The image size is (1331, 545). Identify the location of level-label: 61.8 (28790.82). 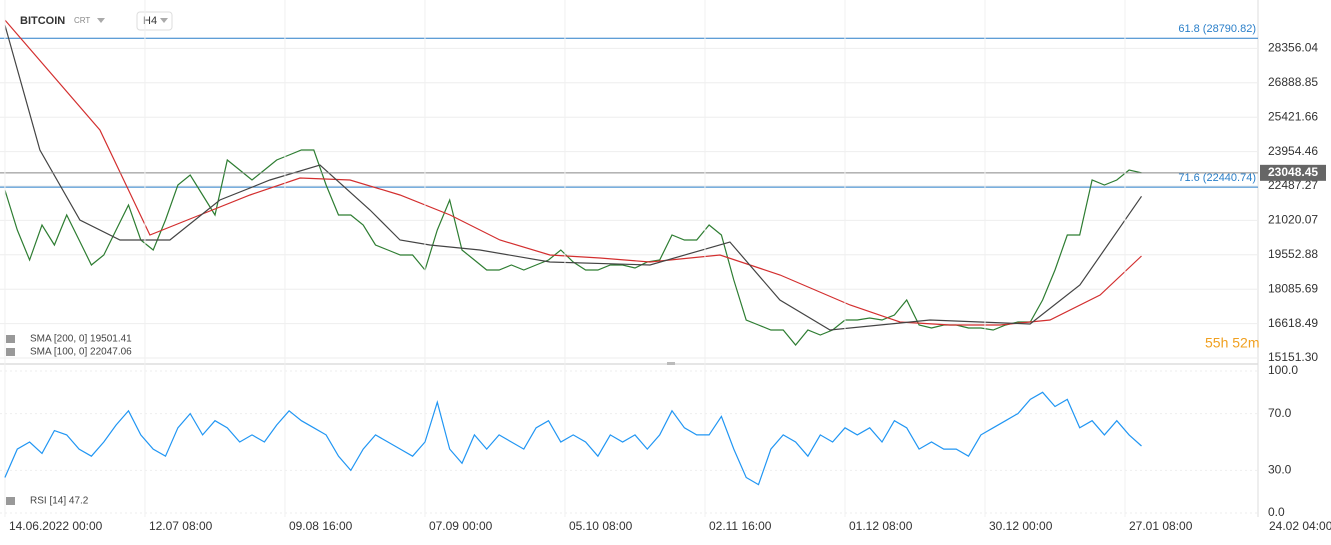
(1217, 29).